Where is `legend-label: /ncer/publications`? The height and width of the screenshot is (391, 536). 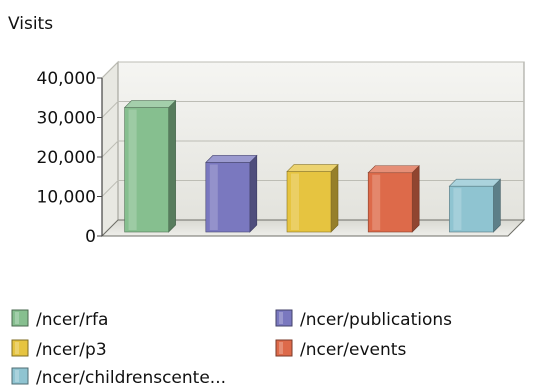 legend-label: /ncer/publications is located at coordinates (376, 320).